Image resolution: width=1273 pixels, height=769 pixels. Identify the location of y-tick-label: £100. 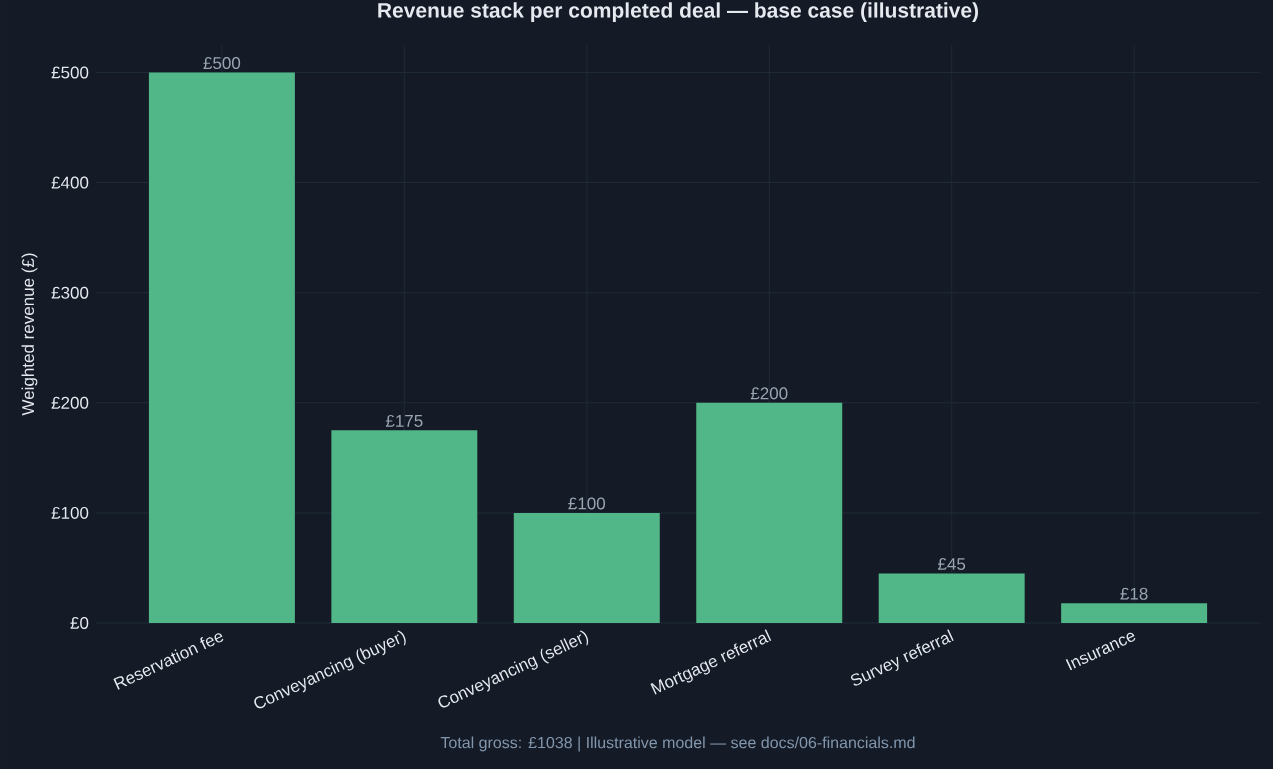
(70, 512).